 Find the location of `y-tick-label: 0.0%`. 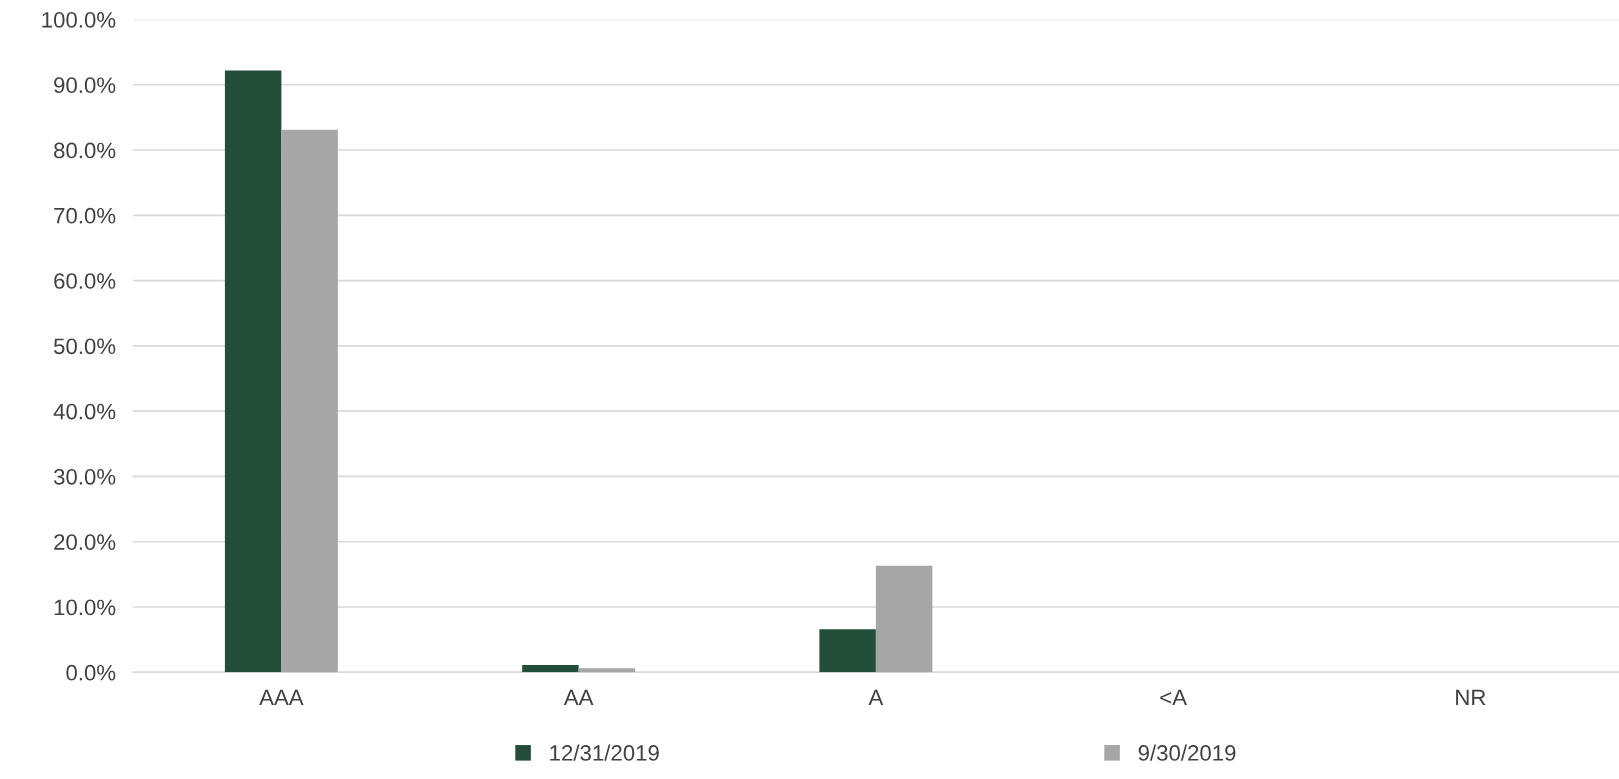

y-tick-label: 0.0% is located at coordinates (91, 672).